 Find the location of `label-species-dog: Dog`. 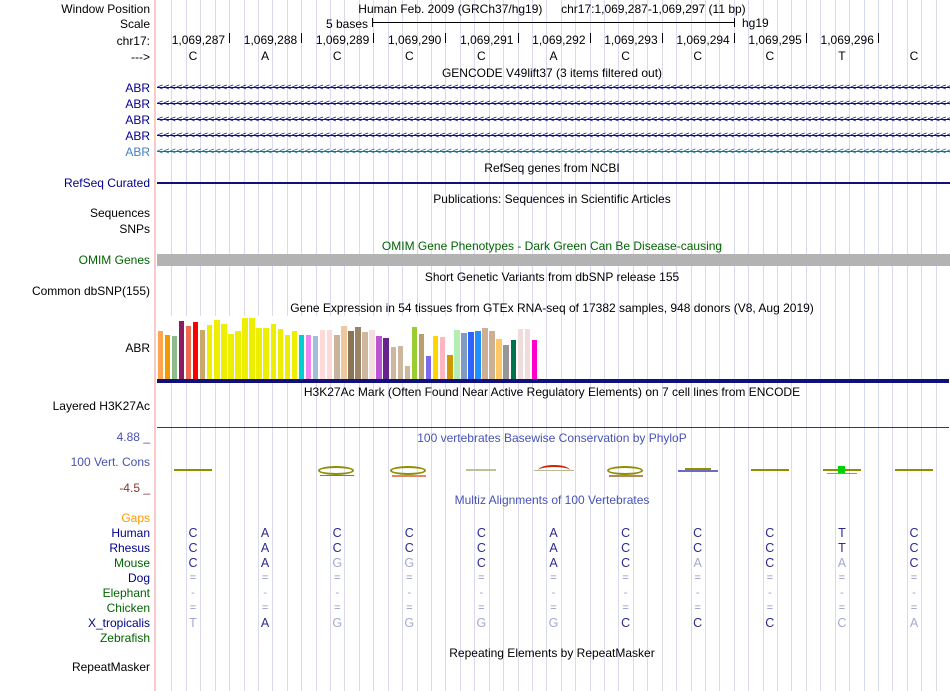

label-species-dog: Dog is located at coordinates (138, 578).